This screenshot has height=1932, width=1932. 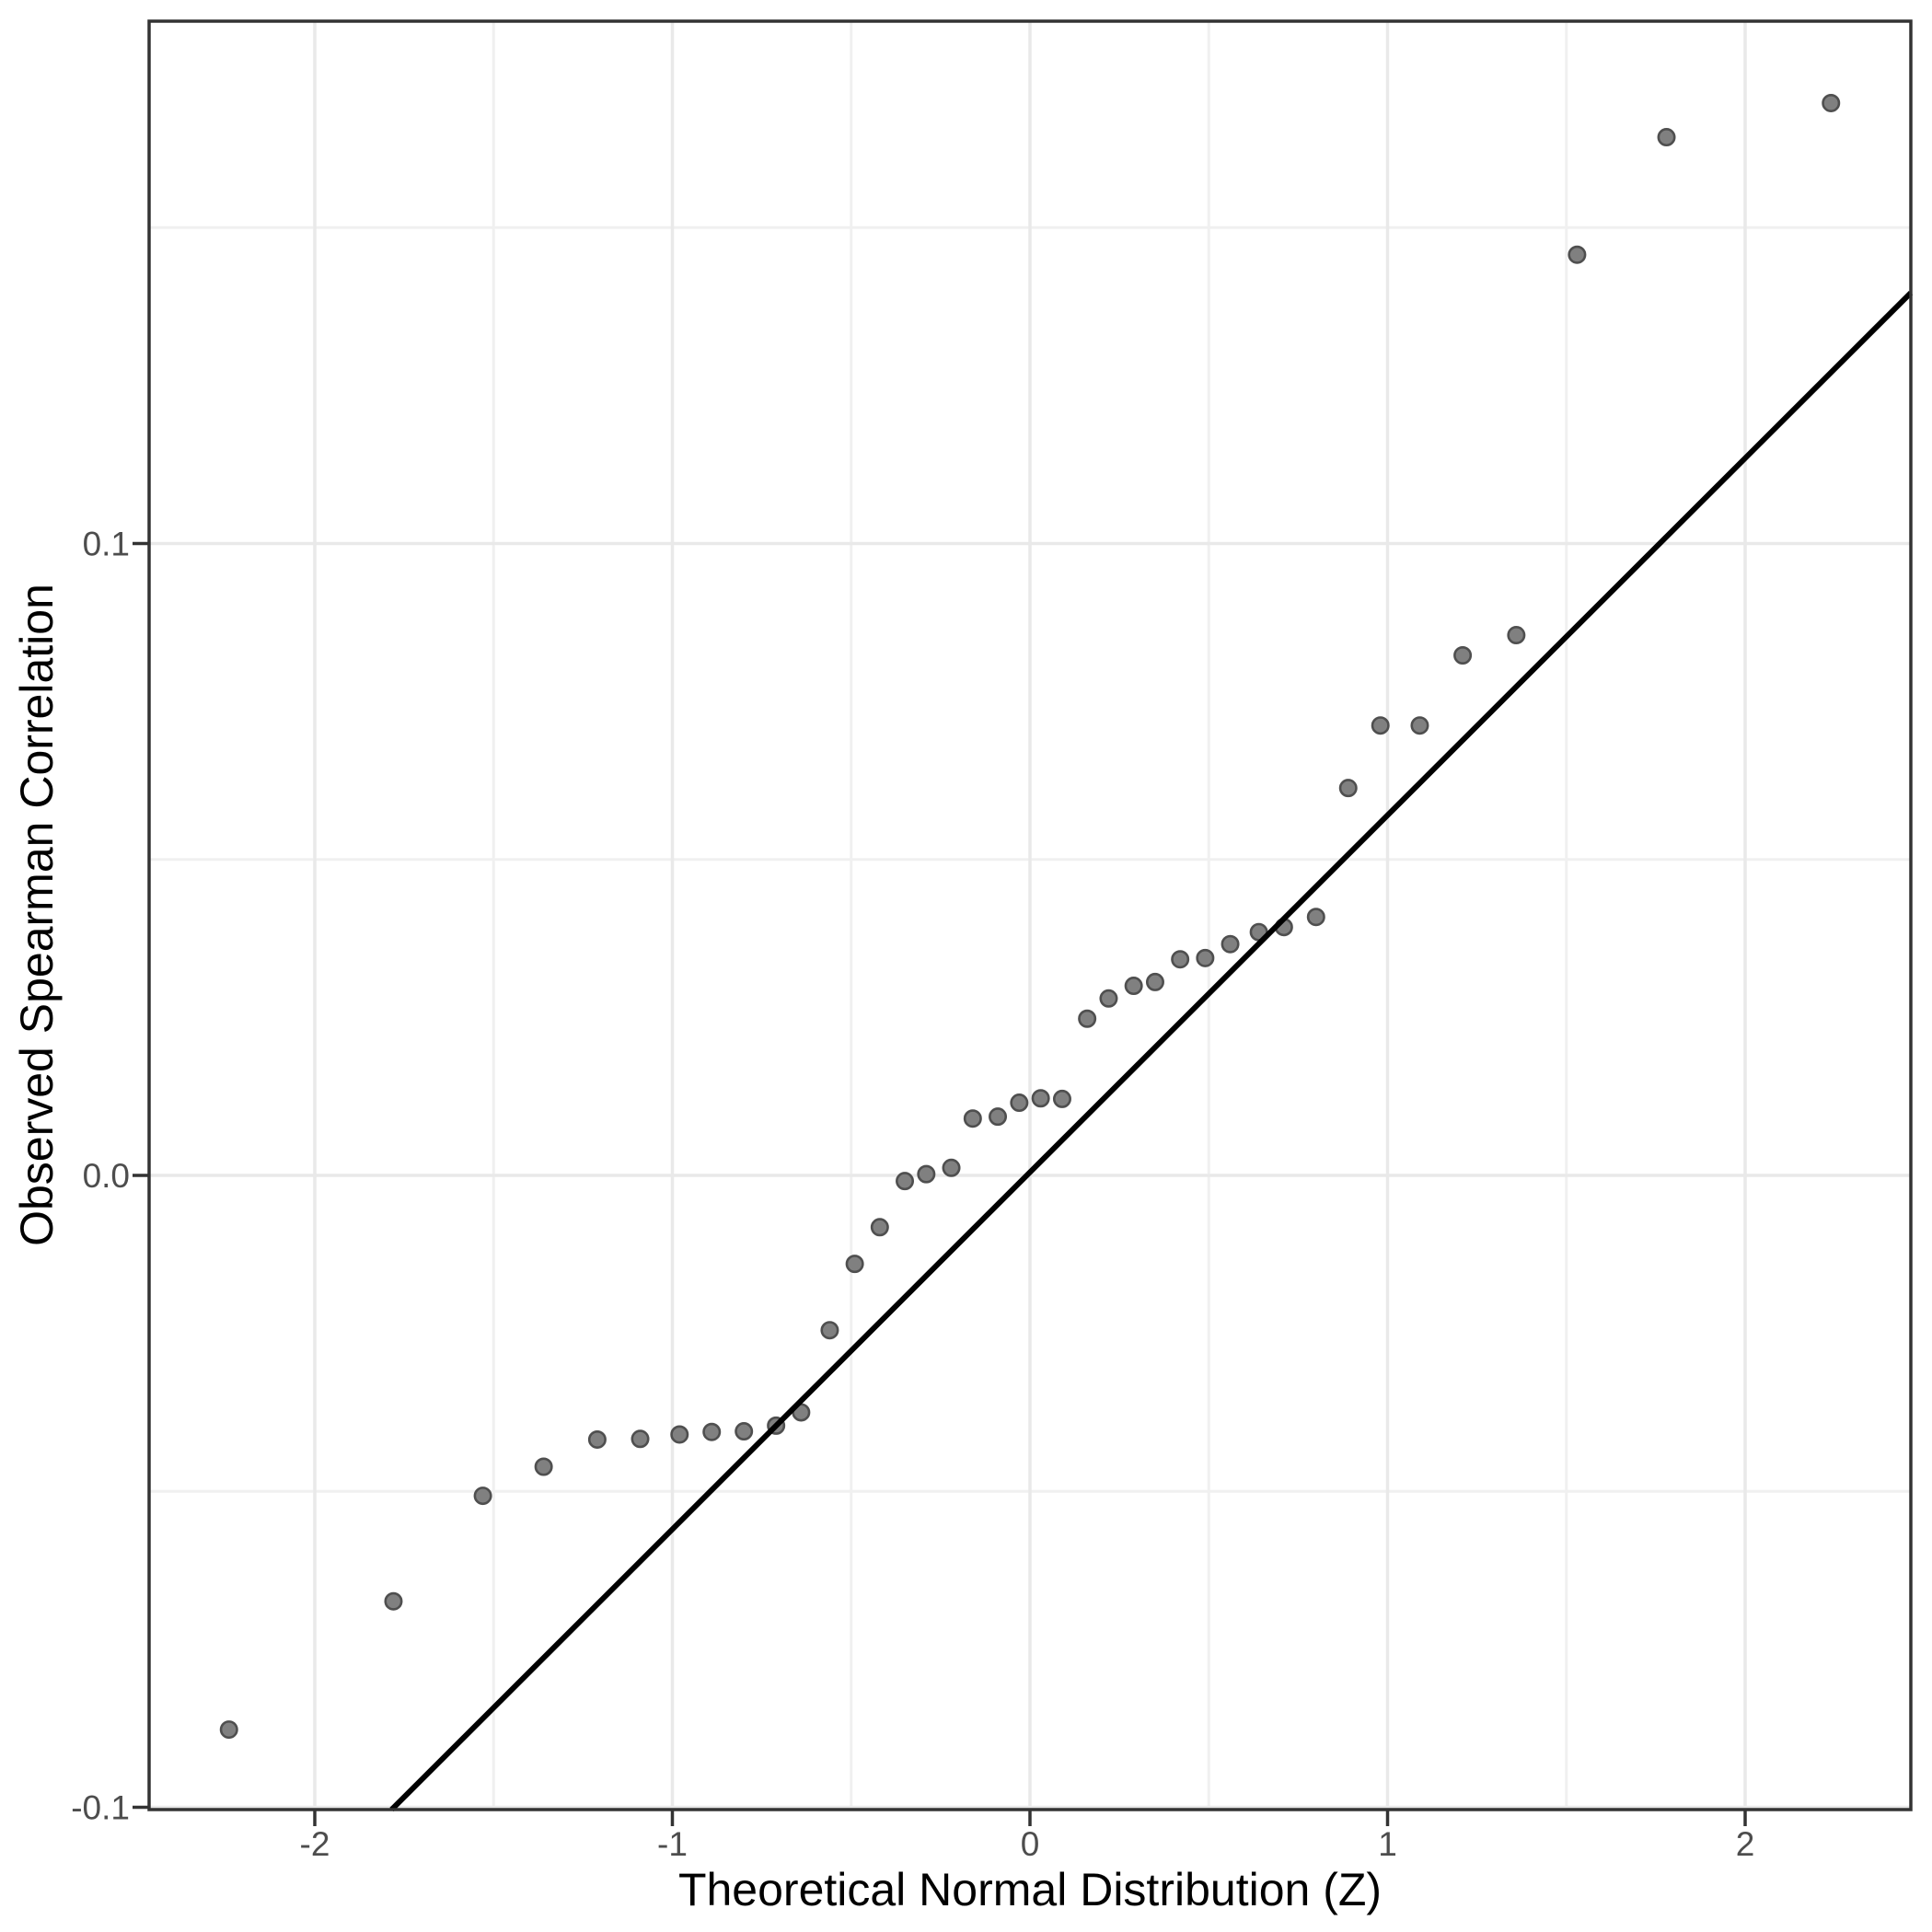 I want to click on x-axis-tick-label: -1, so click(x=673, y=1844).